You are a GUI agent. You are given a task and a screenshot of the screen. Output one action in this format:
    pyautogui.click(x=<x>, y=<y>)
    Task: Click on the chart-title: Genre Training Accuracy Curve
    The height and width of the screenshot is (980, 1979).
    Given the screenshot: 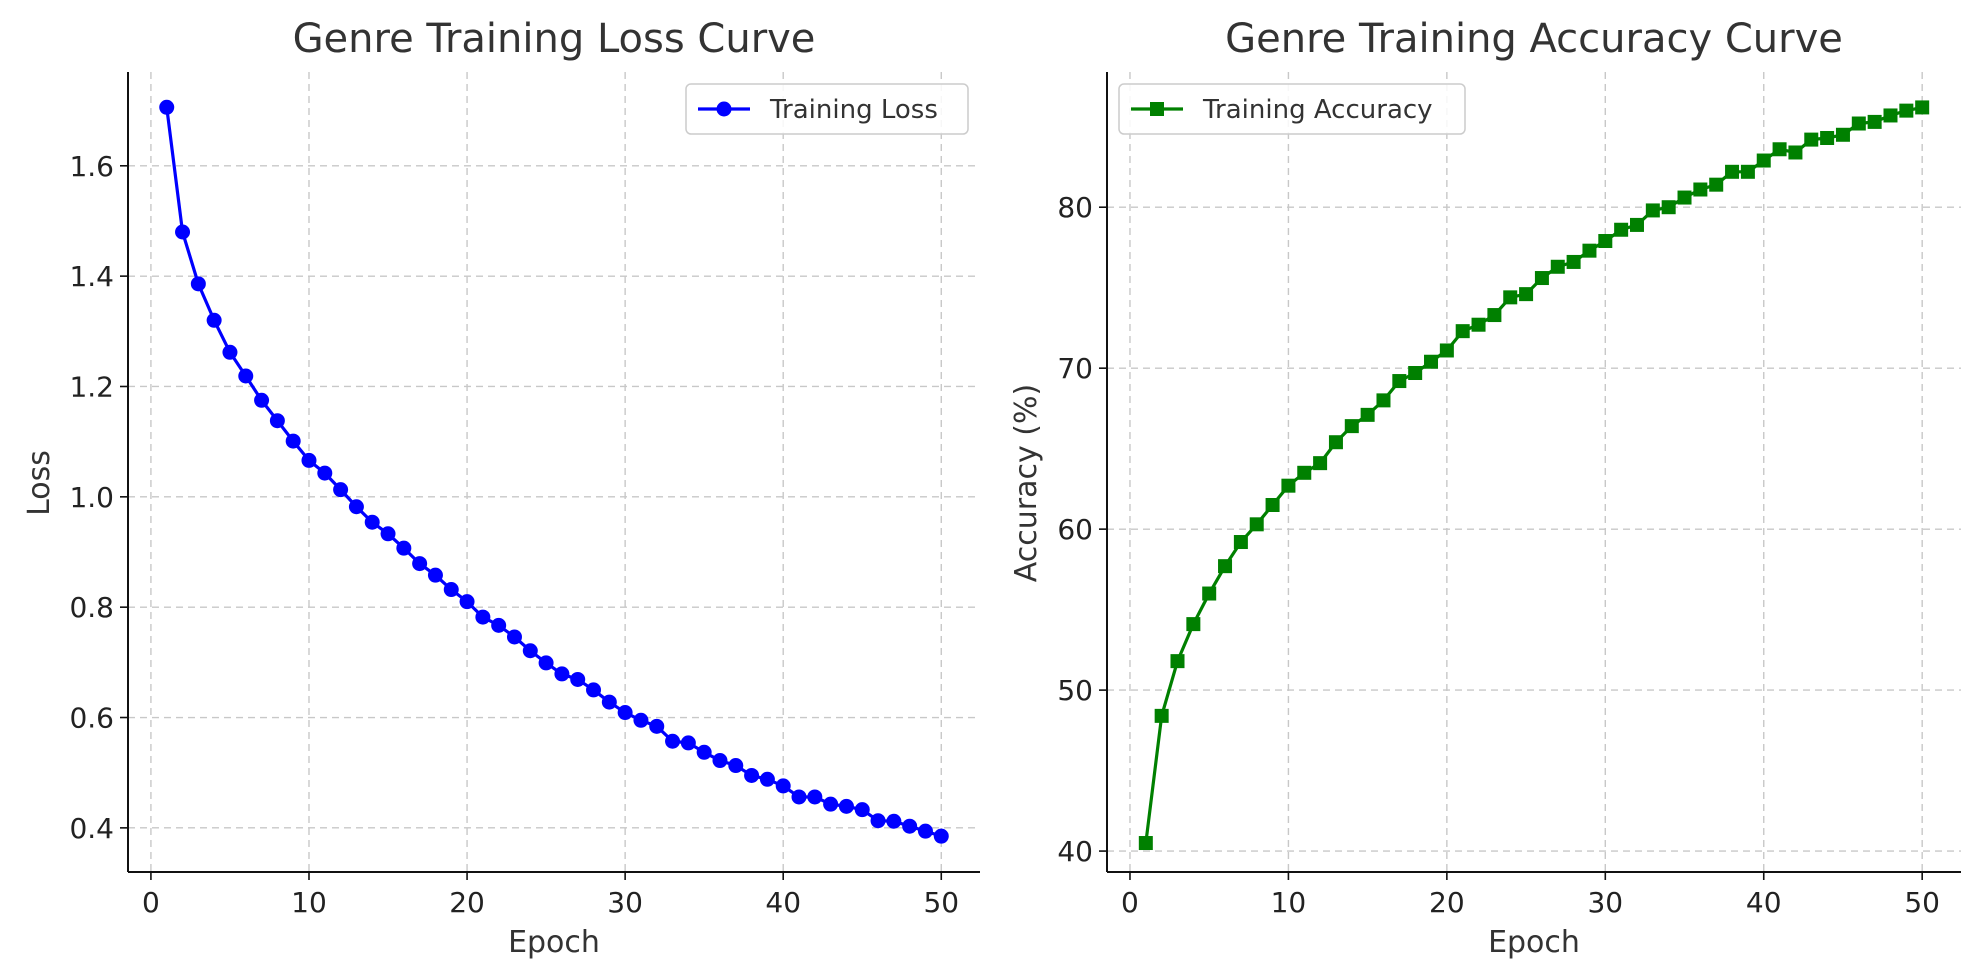 What is the action you would take?
    pyautogui.click(x=1534, y=39)
    